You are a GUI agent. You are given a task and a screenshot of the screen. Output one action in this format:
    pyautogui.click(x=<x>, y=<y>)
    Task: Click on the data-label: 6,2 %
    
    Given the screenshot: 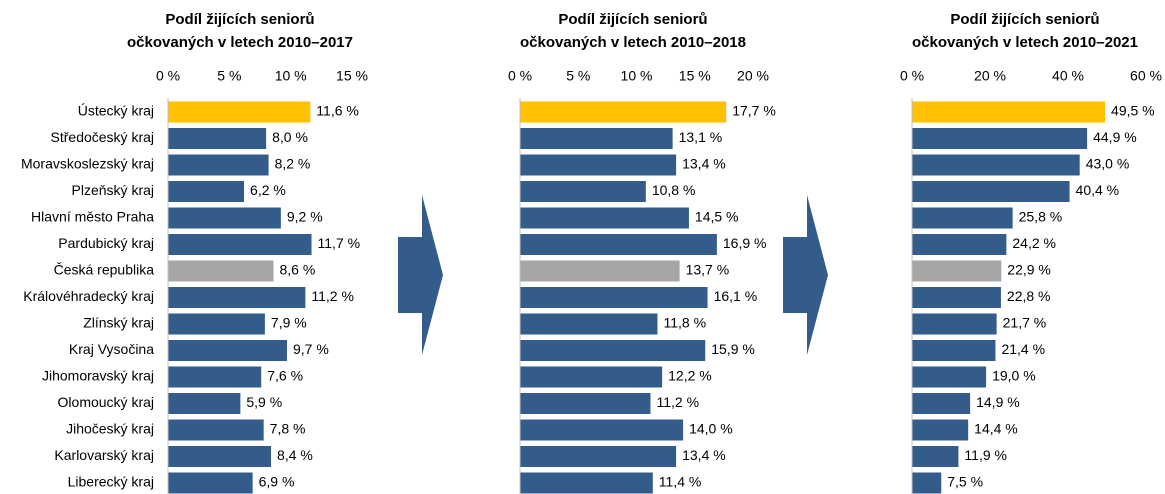 What is the action you would take?
    pyautogui.click(x=268, y=190)
    